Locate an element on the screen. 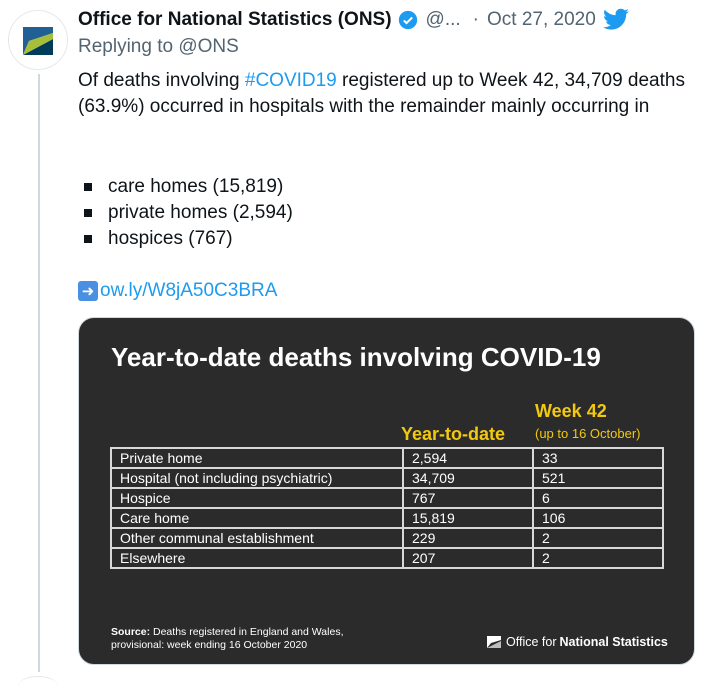 This screenshot has height=697, width=708. table-cell-ytd: 207 is located at coordinates (468, 558).